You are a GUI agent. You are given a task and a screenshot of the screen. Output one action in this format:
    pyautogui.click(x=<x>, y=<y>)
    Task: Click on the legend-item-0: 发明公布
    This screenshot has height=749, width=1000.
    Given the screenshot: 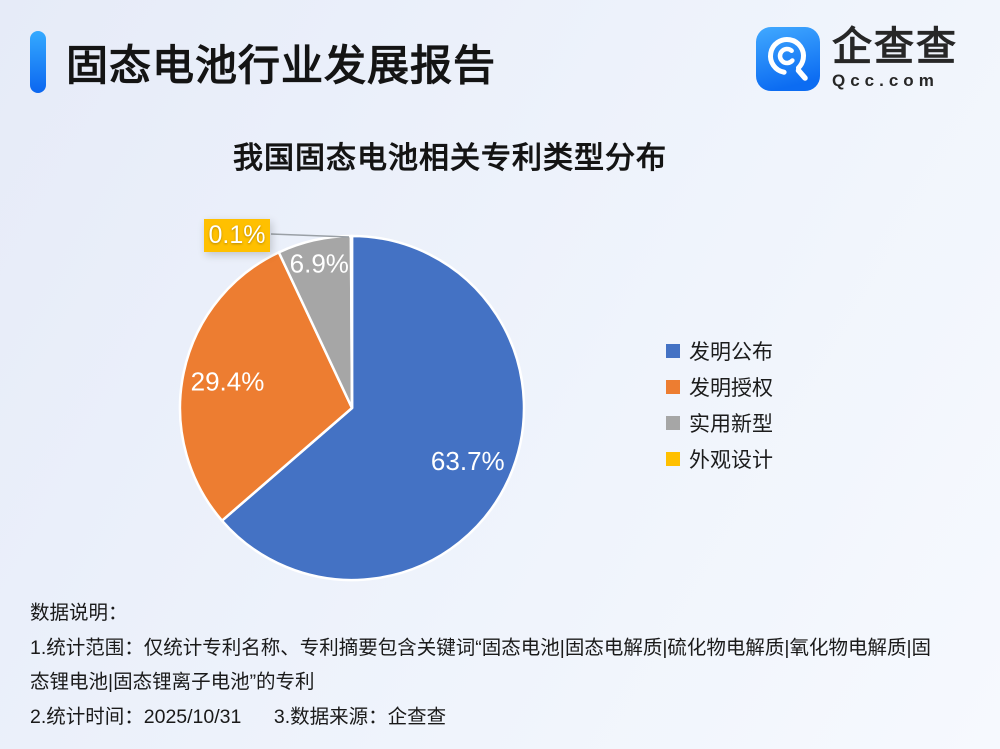 What is the action you would take?
    pyautogui.click(x=719, y=352)
    